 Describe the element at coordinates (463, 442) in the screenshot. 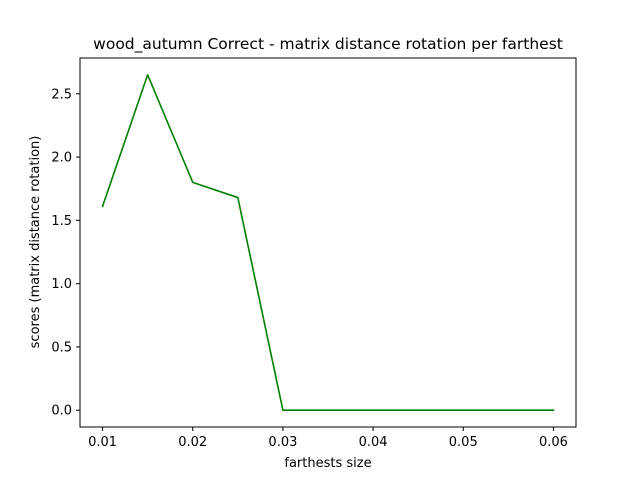

I see `x-tick-label: 0.05` at that location.